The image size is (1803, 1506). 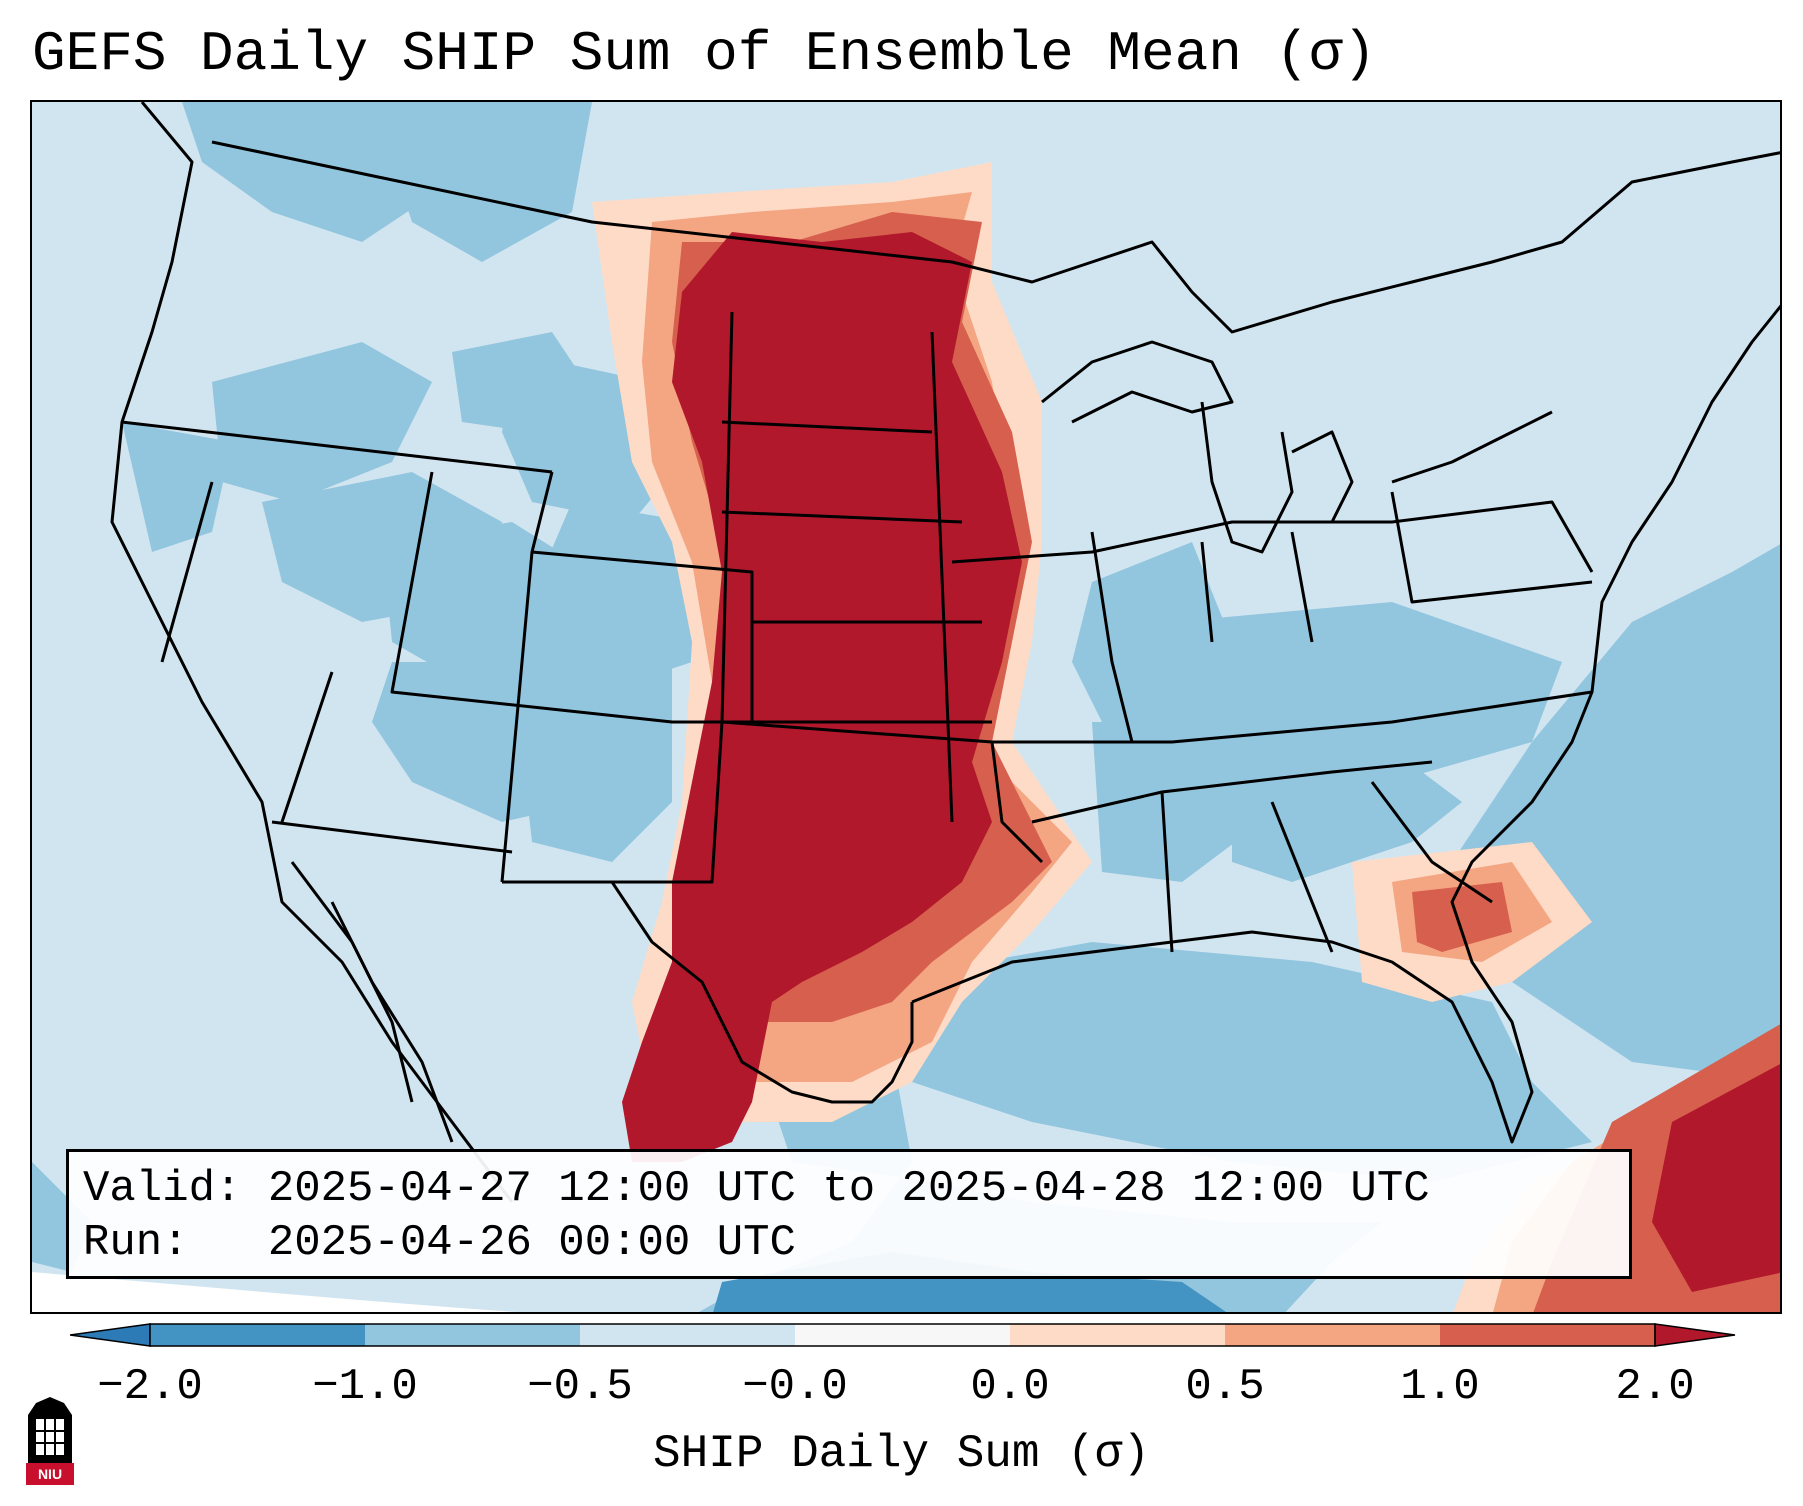 What do you see at coordinates (1225, 1387) in the screenshot?
I see `colorbar-tick-label: 0.5` at bounding box center [1225, 1387].